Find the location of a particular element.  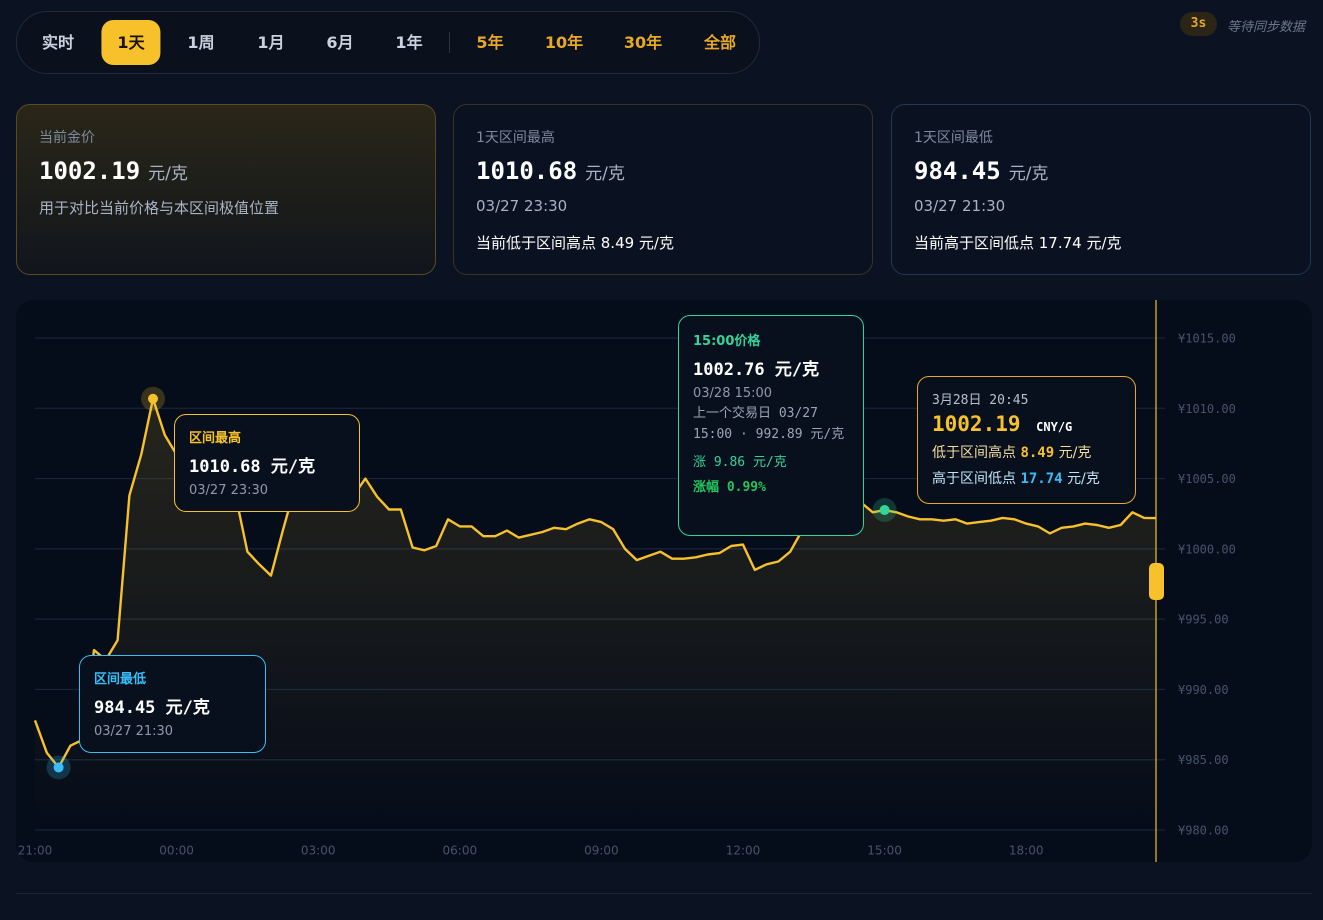

tip-above: 高于区间低点 17.74 元/克 is located at coordinates (1026, 478).